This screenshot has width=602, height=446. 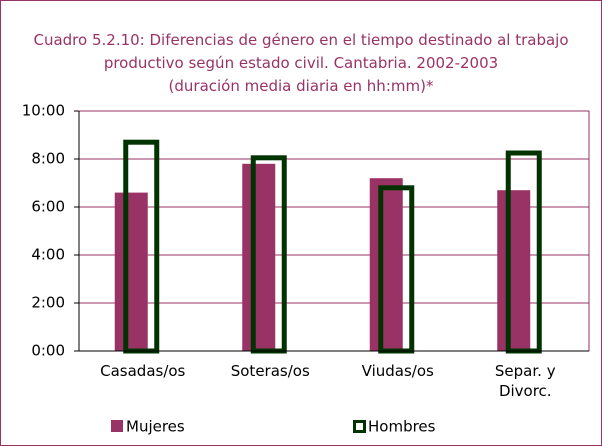 What do you see at coordinates (301, 86) in the screenshot?
I see `chart-subtitle: (duración media diaria en hh:mm)*` at bounding box center [301, 86].